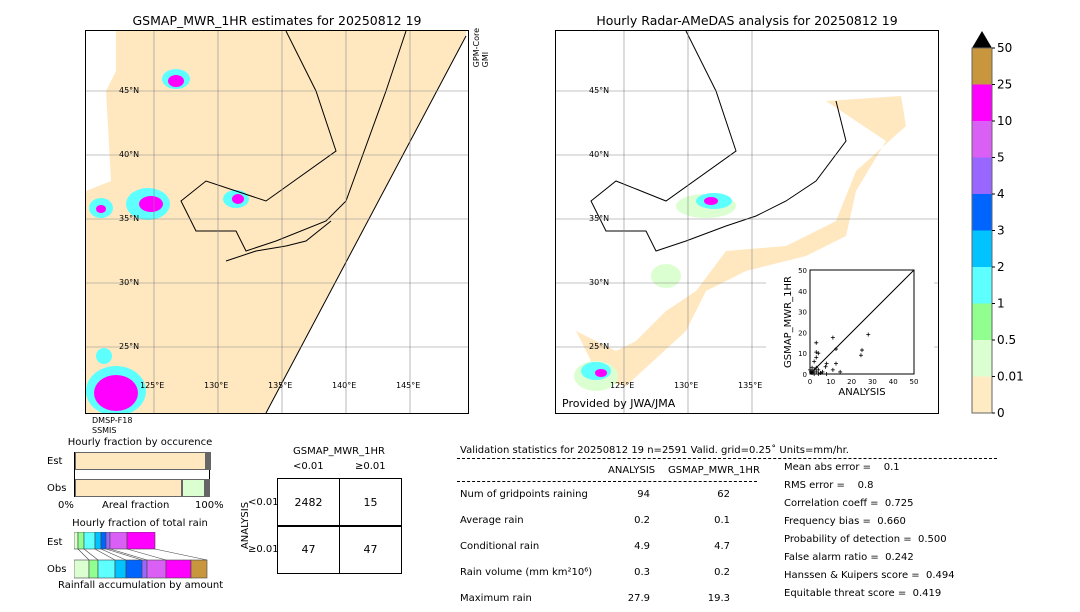 The height and width of the screenshot is (612, 1080). What do you see at coordinates (842, 467) in the screenshot?
I see `score-line: Mean abs error = 0.1` at bounding box center [842, 467].